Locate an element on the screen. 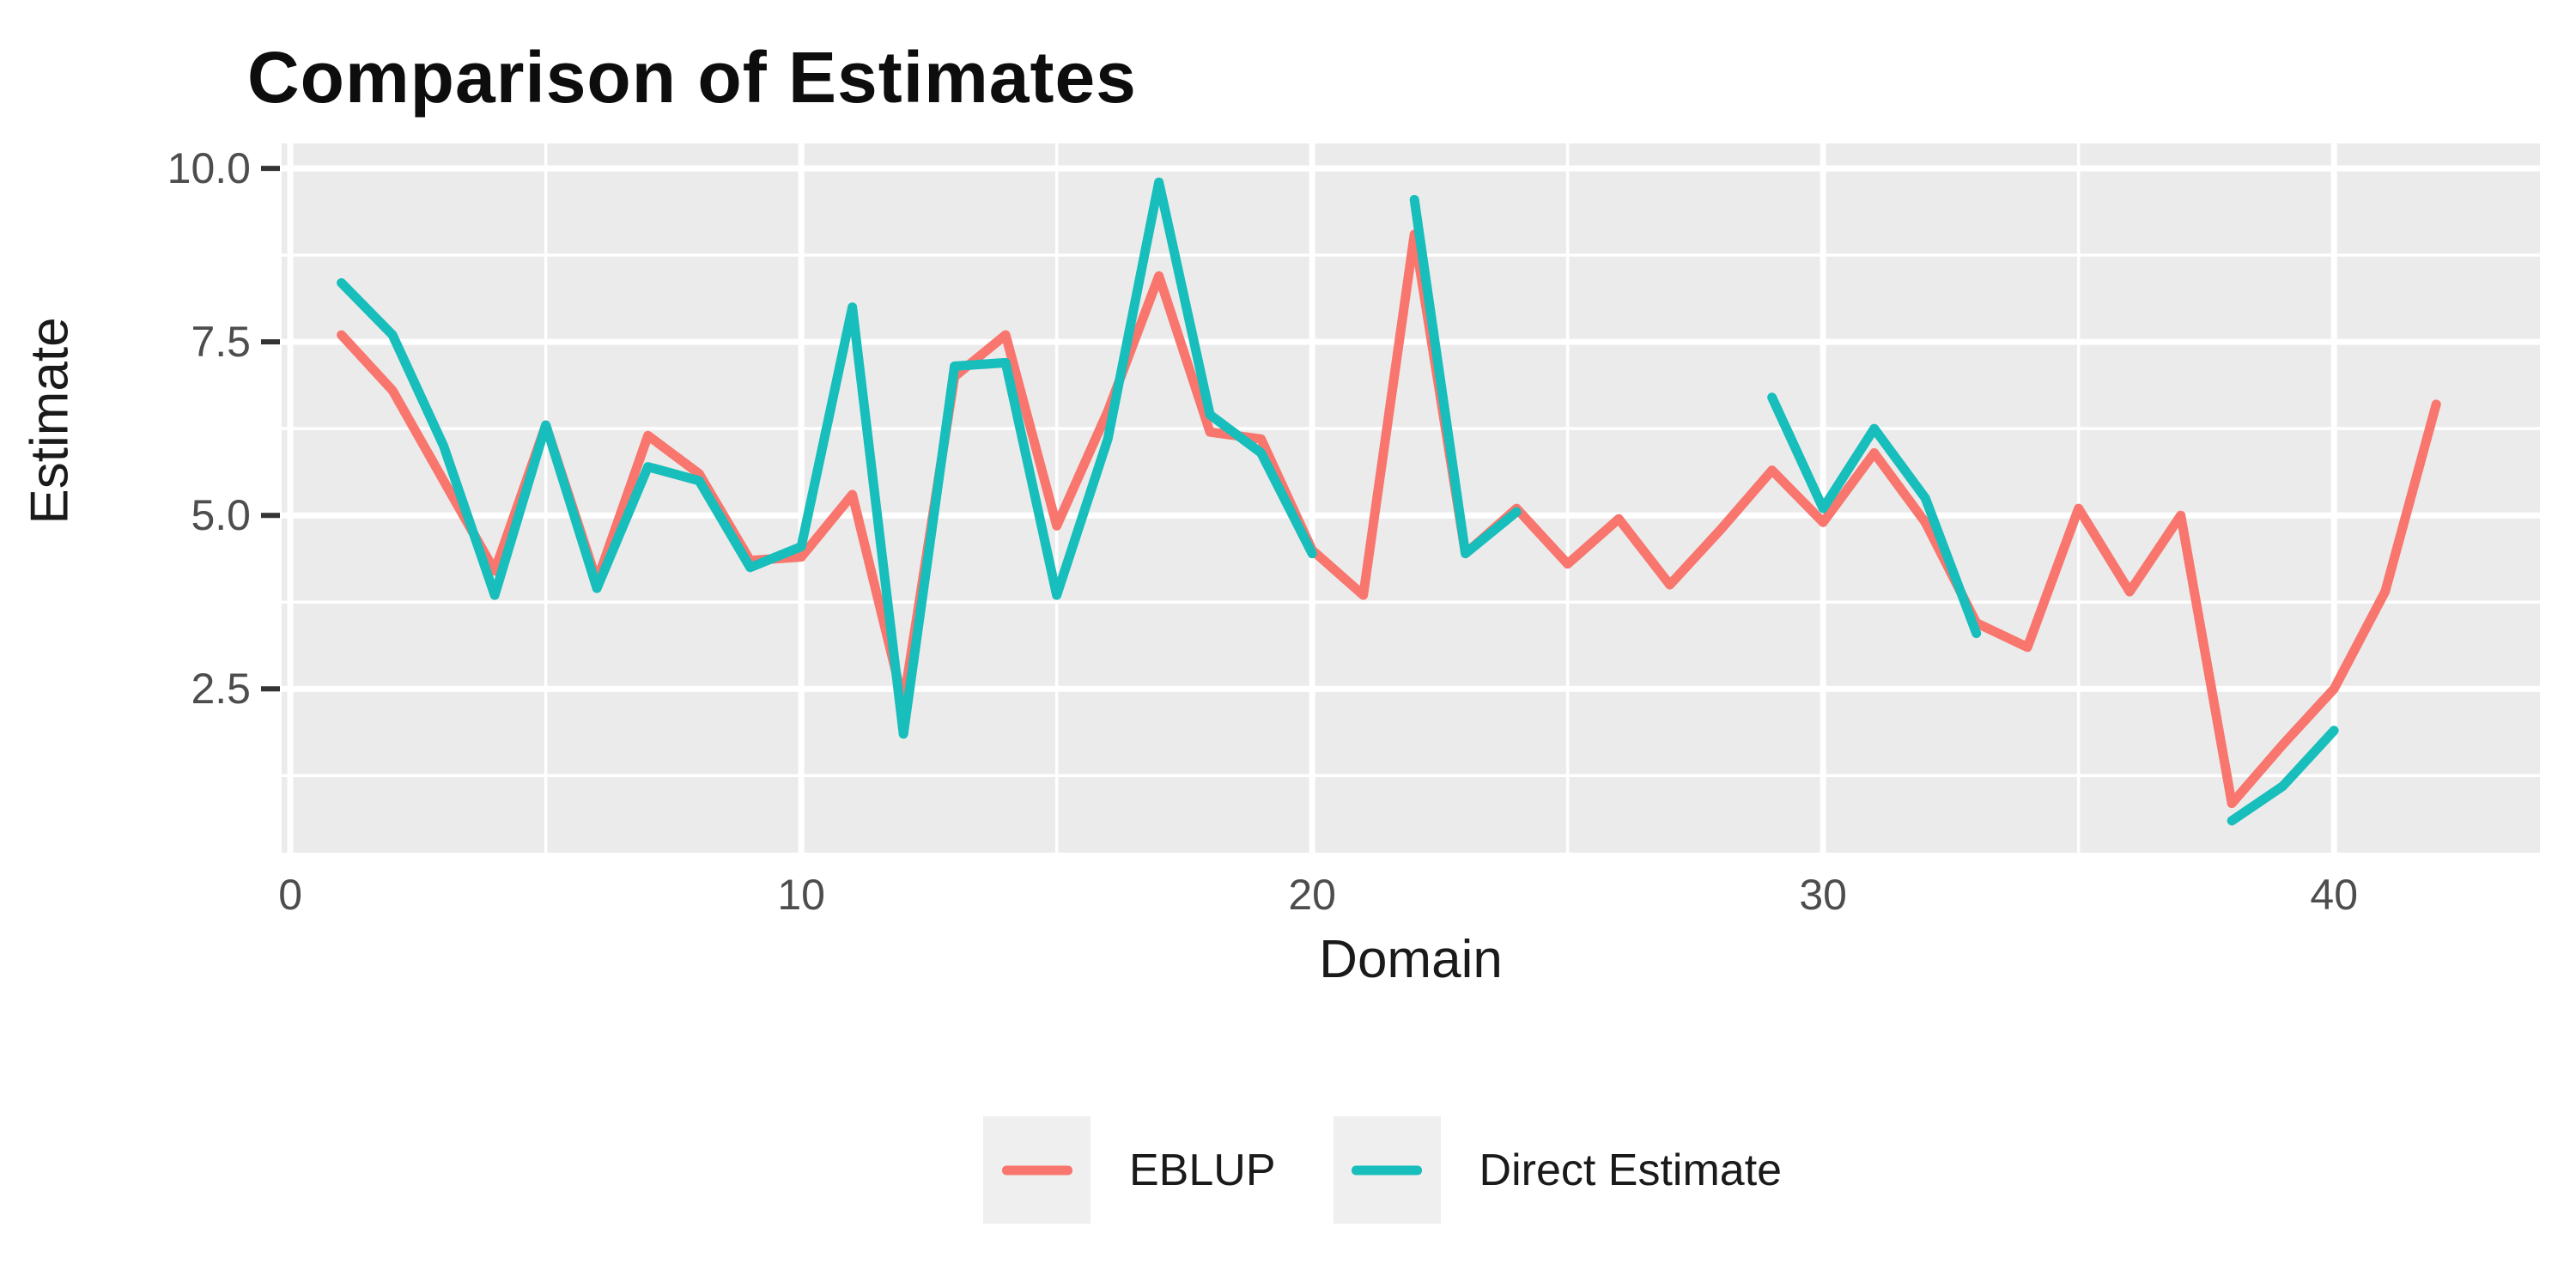  y-tick-label: 7.5 is located at coordinates (221, 343).